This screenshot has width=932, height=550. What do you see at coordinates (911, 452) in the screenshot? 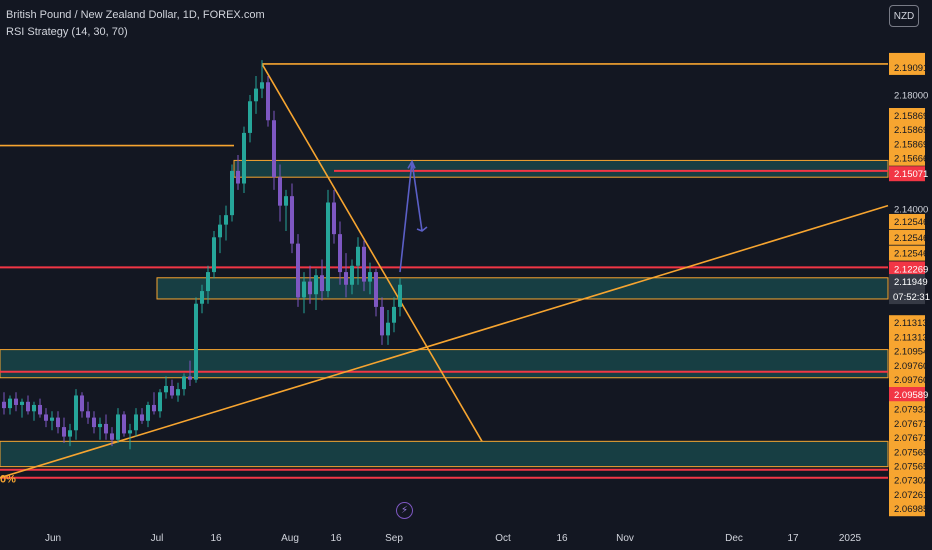
I see `y-axis-label-24: 2.07565` at bounding box center [911, 452].